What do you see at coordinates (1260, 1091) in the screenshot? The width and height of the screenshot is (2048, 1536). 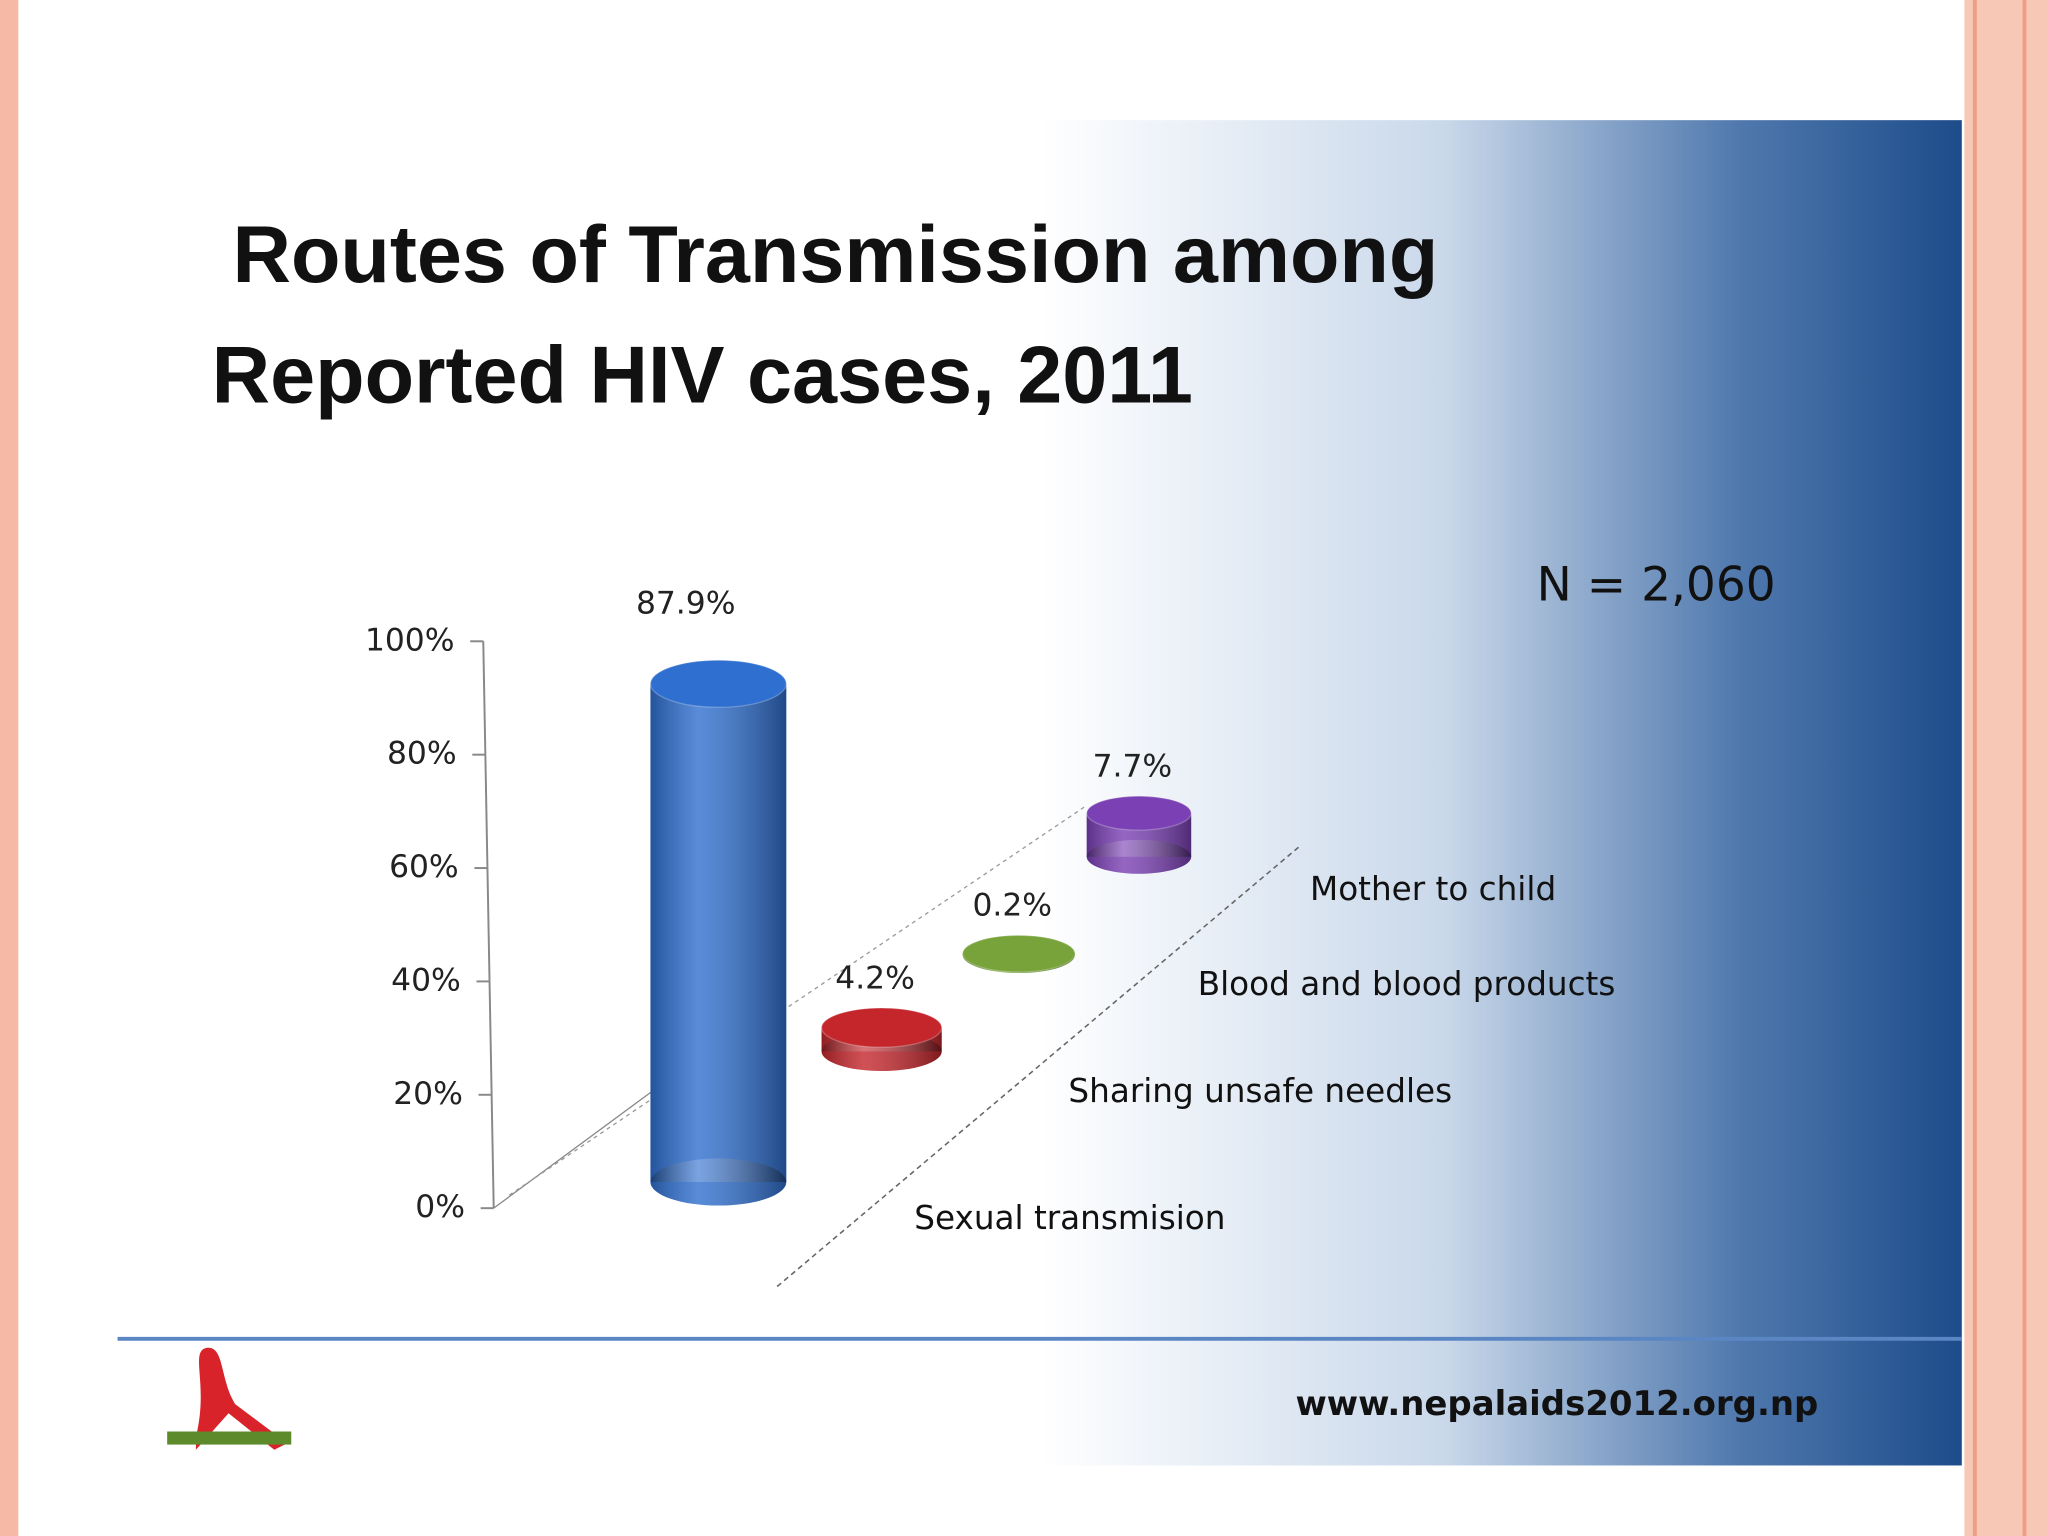 I see `x-tick-label: Sharing unsafe needles` at bounding box center [1260, 1091].